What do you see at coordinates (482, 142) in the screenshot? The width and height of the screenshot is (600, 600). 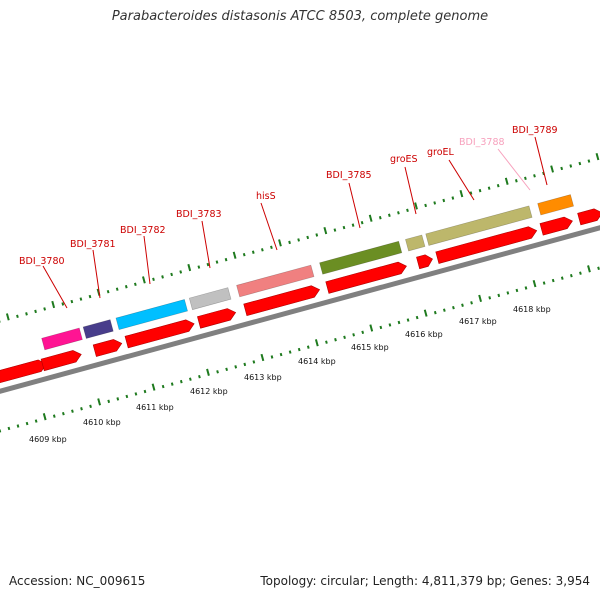 I see `gene-label-bdi-3788: BDI_3788` at bounding box center [482, 142].